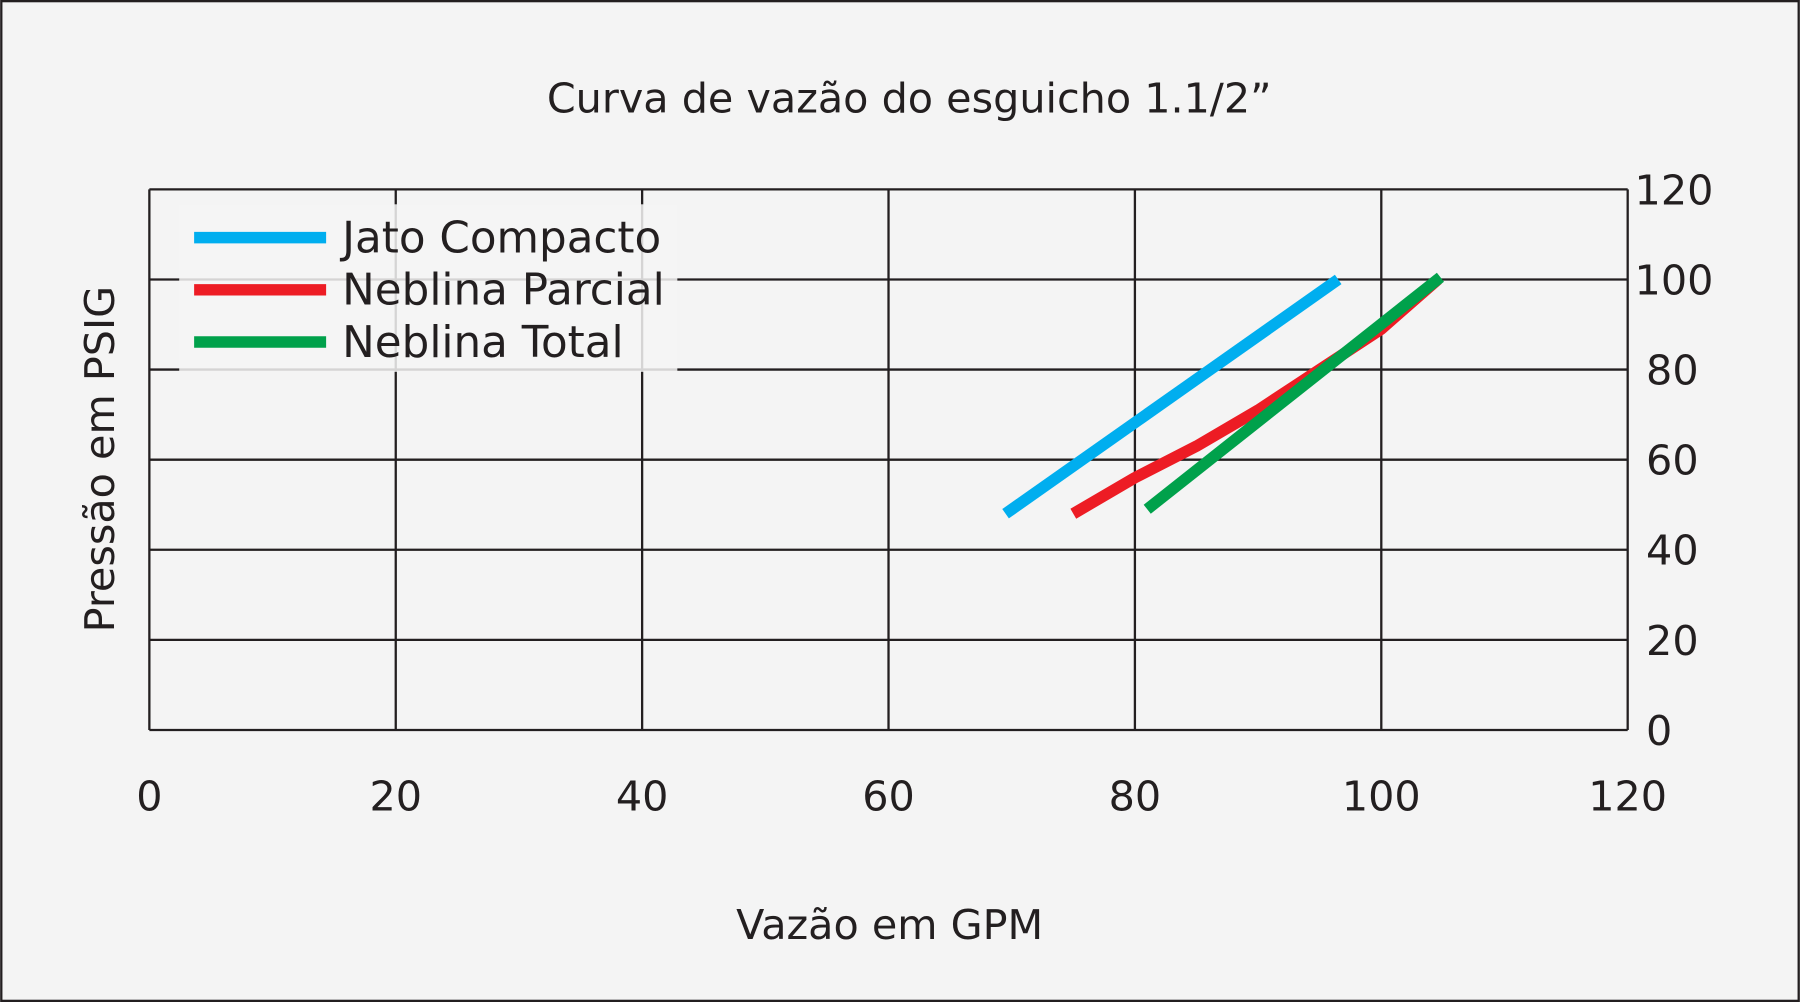  I want to click on series-line-jato-compacto, so click(1172, 396).